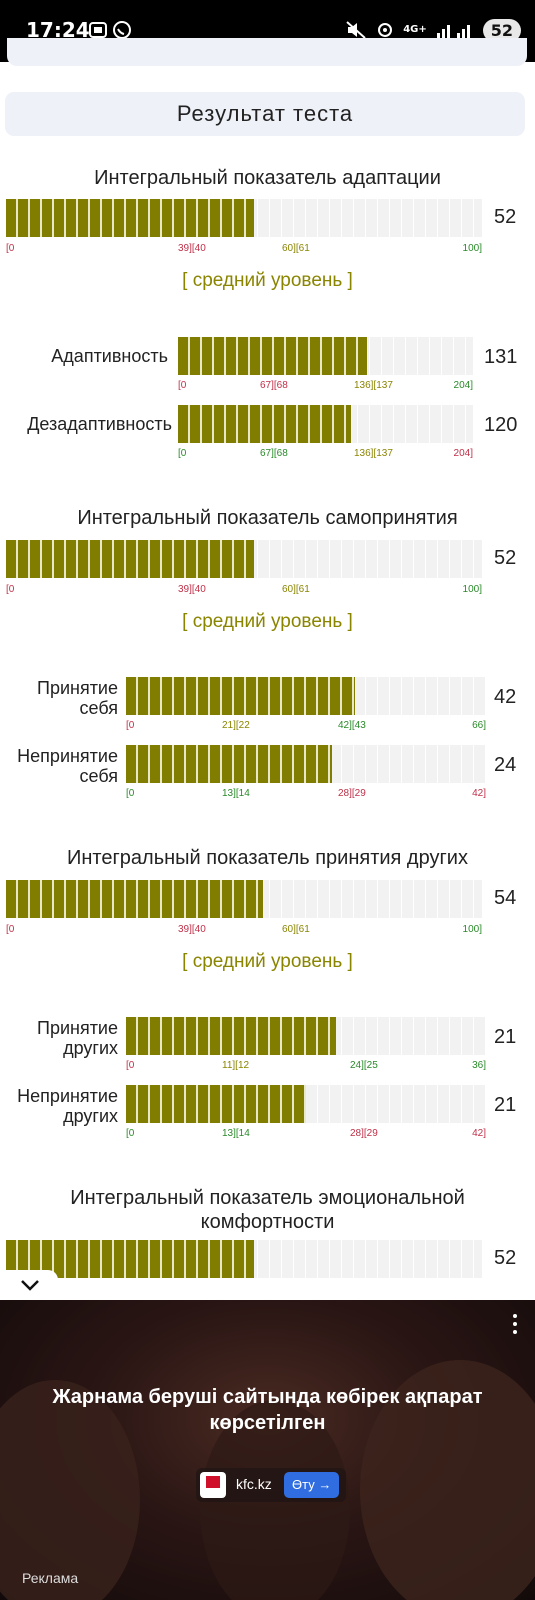 The height and width of the screenshot is (1600, 535). I want to click on subscale-label: Адаптивность, so click(109, 356).